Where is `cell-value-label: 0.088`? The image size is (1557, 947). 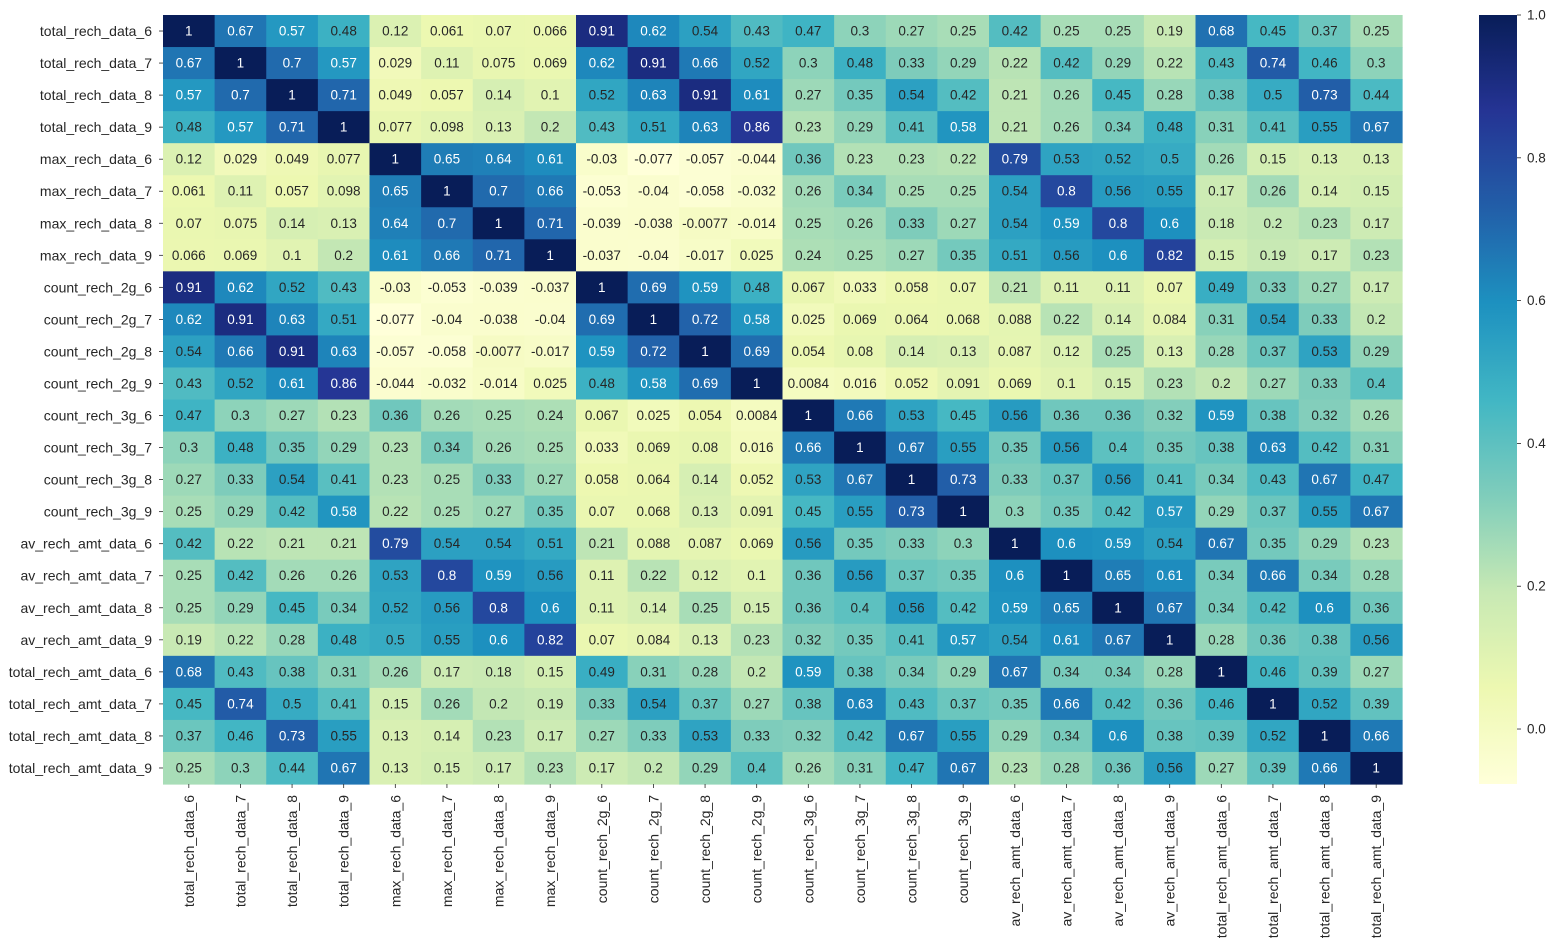 cell-value-label: 0.088 is located at coordinates (1015, 319).